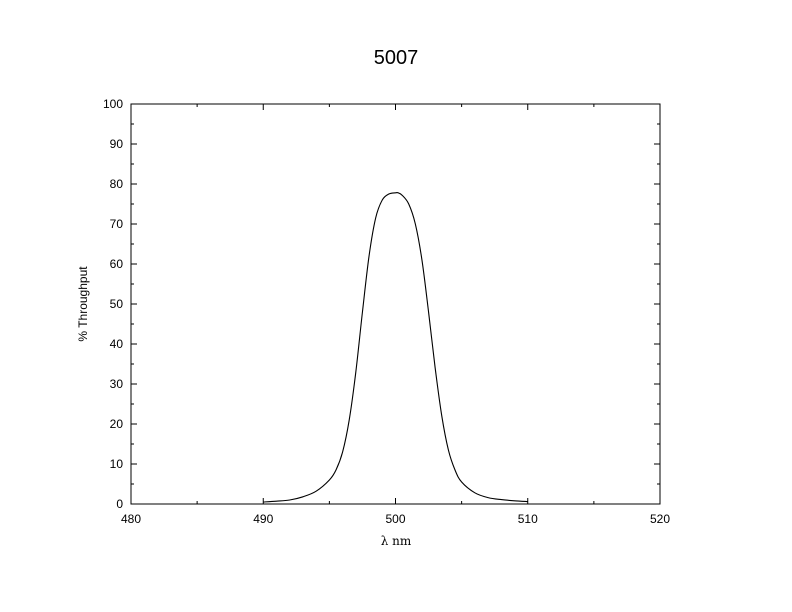  Describe the element at coordinates (396, 58) in the screenshot. I see `chart-title: 5007` at that location.